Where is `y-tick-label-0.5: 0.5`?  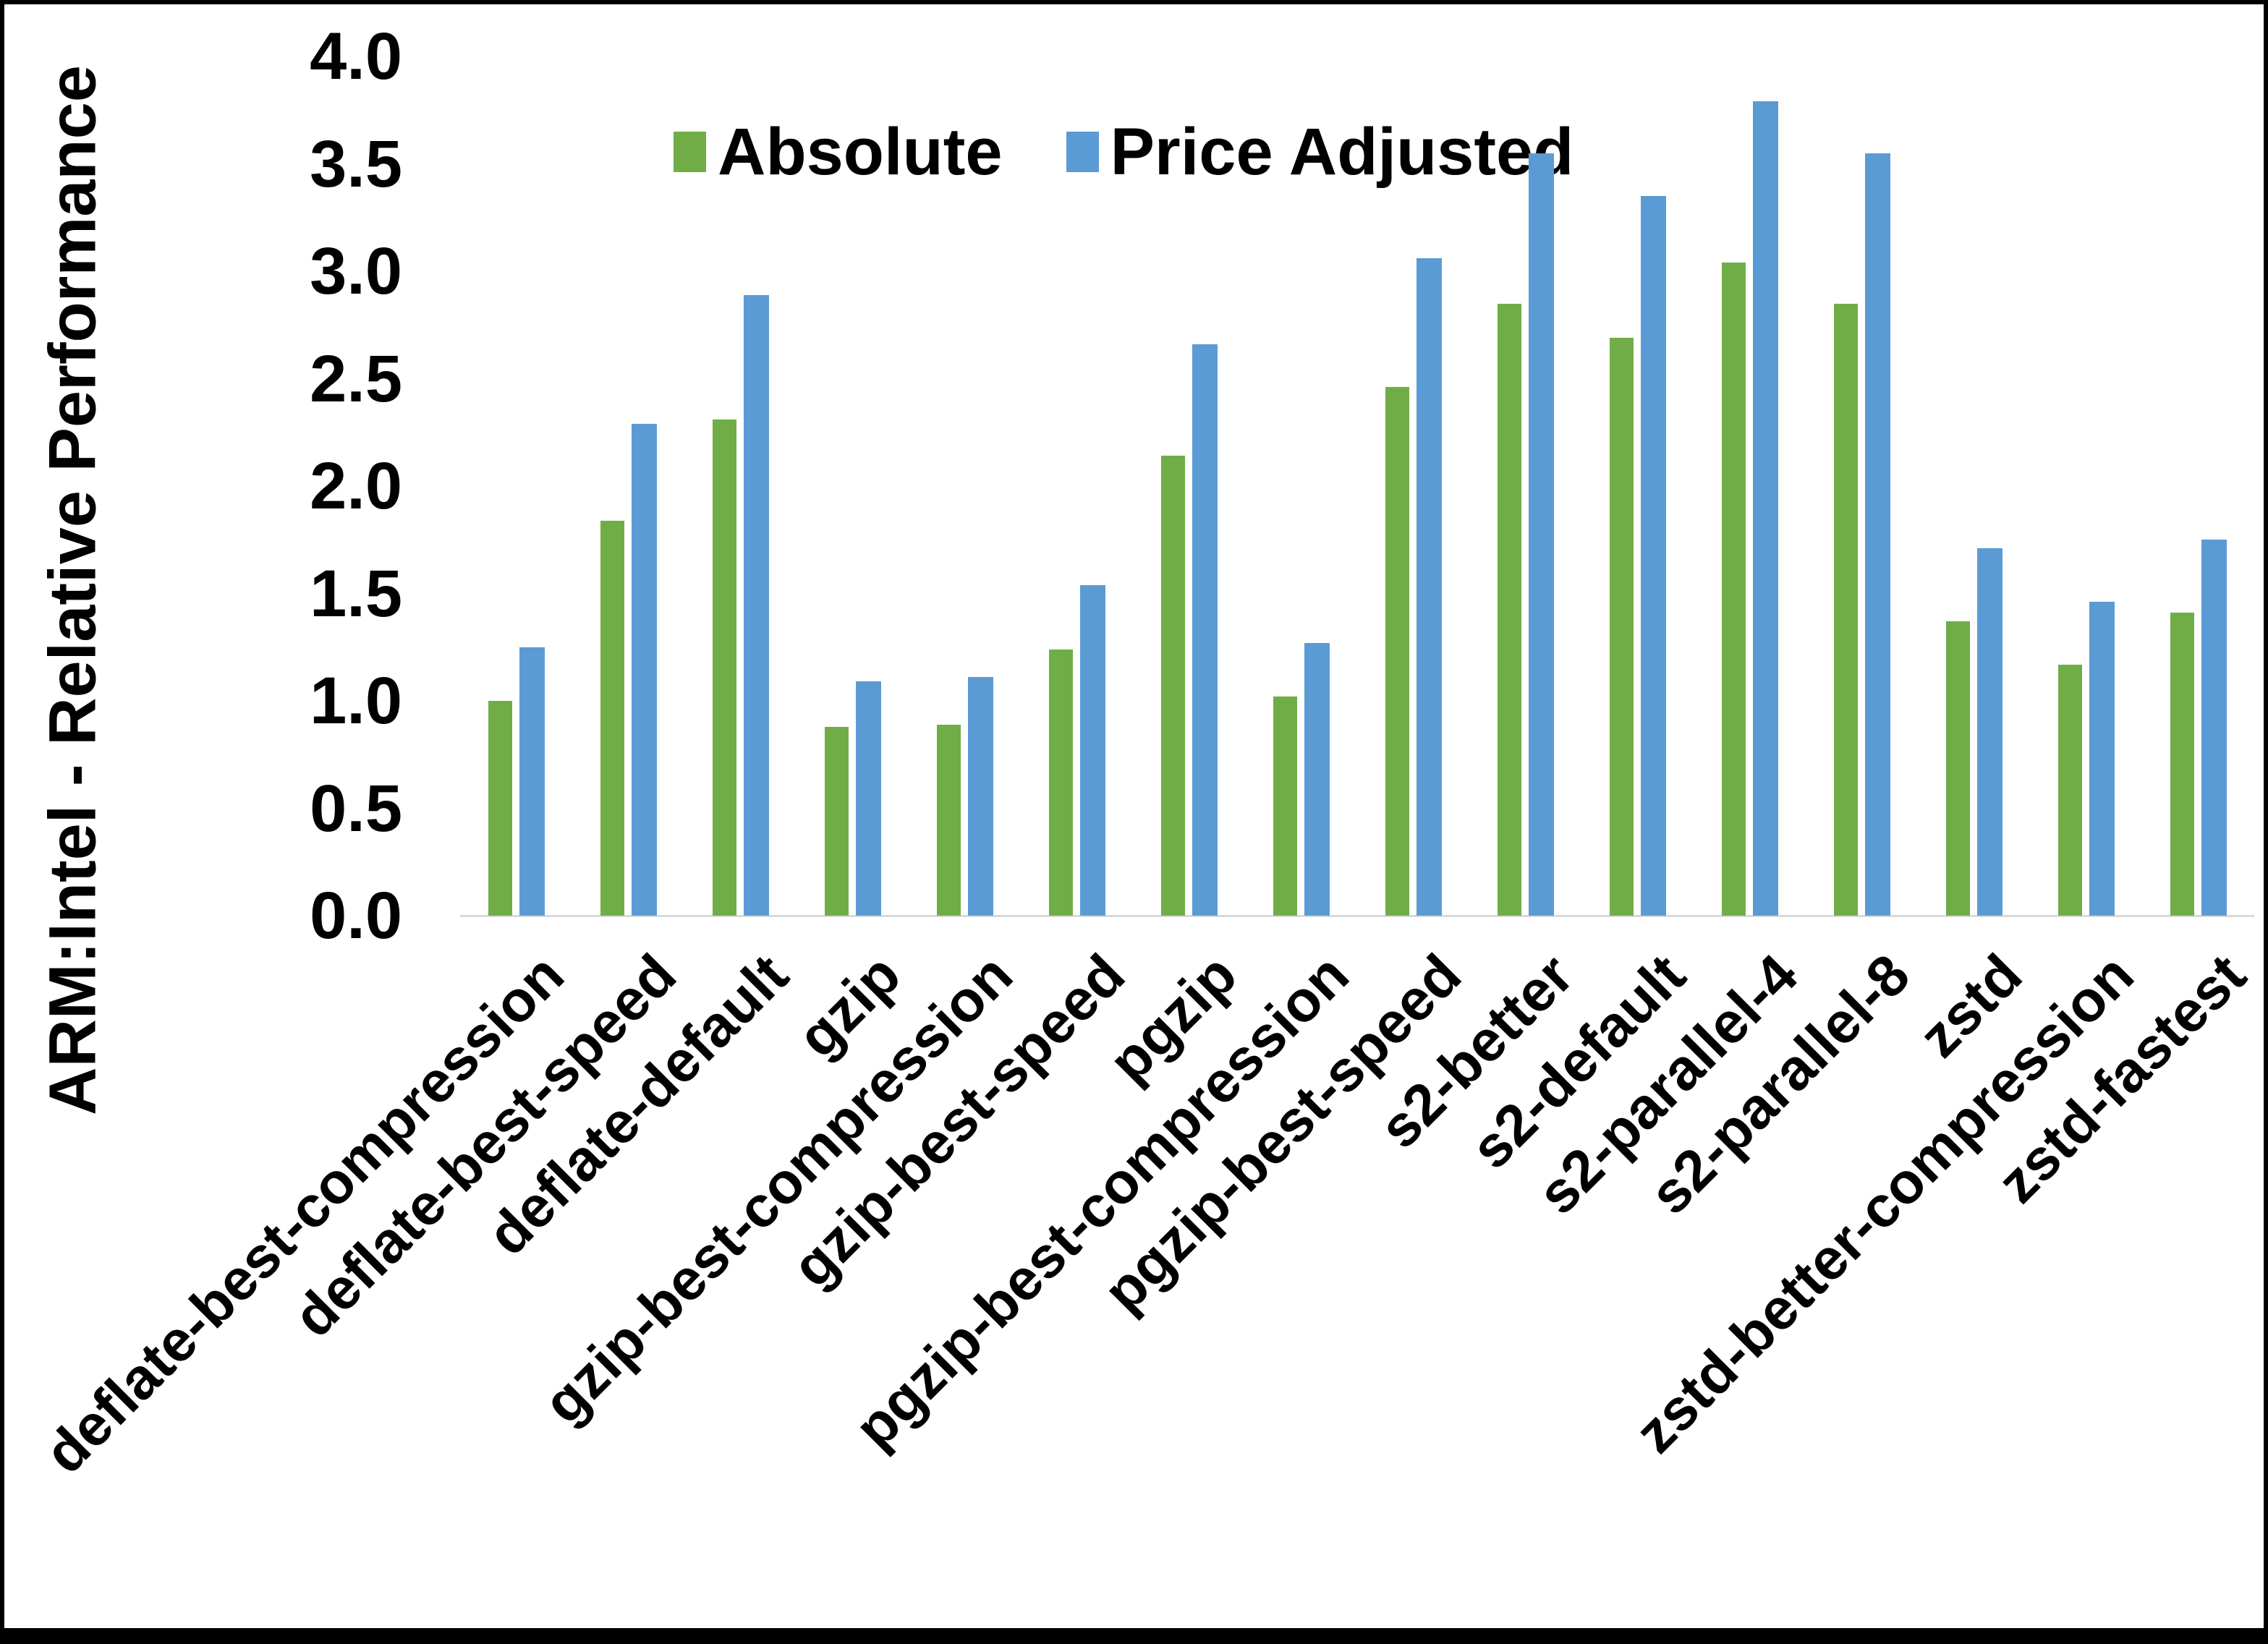
y-tick-label-0.5: 0.5 is located at coordinates (356, 808).